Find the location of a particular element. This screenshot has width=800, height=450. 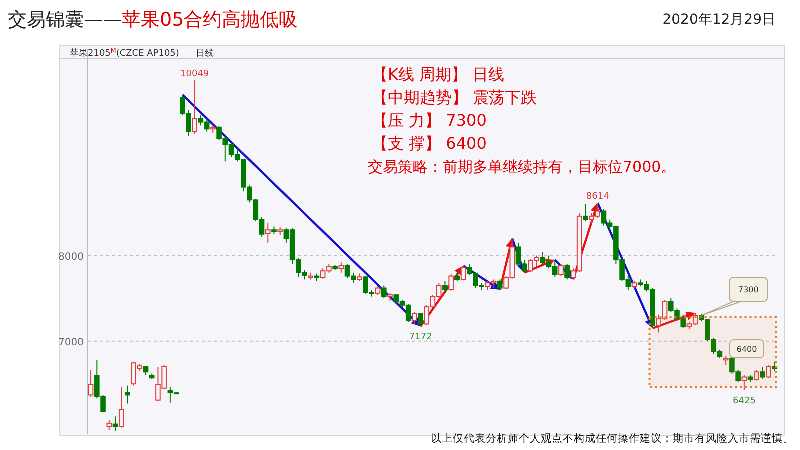

y-tick-label: 8000 is located at coordinates (71, 257).